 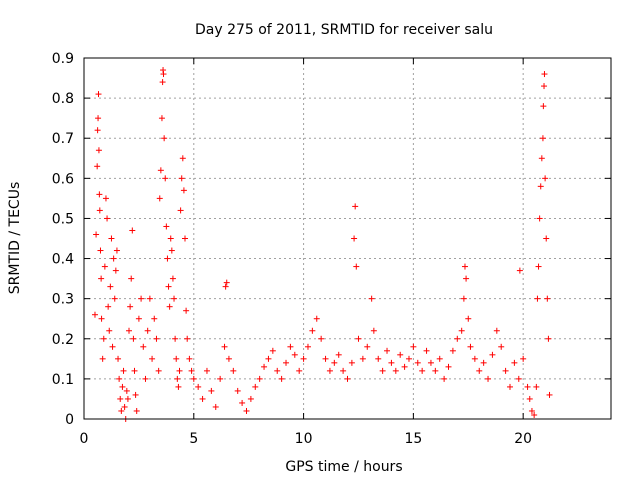 What do you see at coordinates (63, 99) in the screenshot?
I see `y-tick-label: 0.8` at bounding box center [63, 99].